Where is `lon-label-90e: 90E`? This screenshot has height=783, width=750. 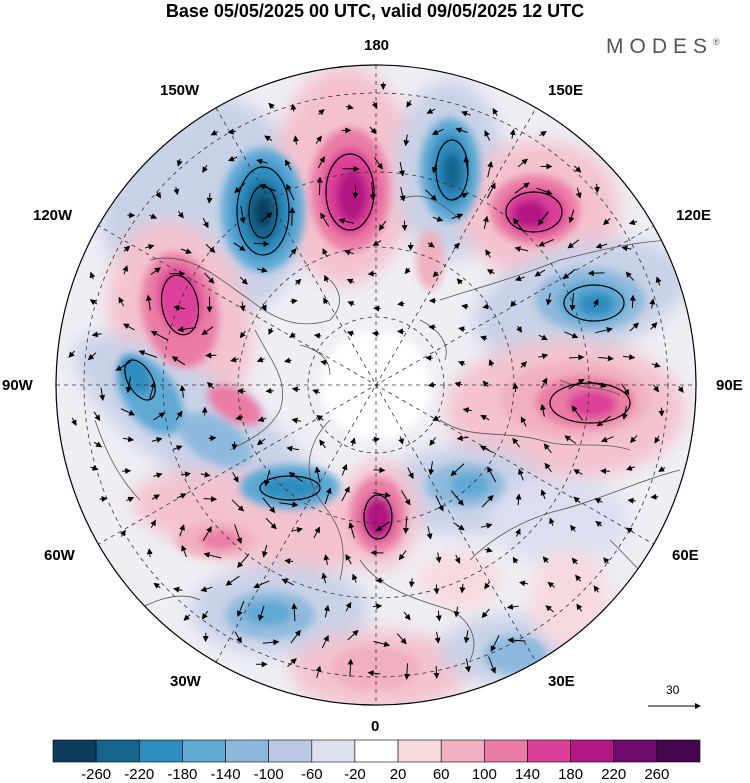 lon-label-90e: 90E is located at coordinates (729, 385).